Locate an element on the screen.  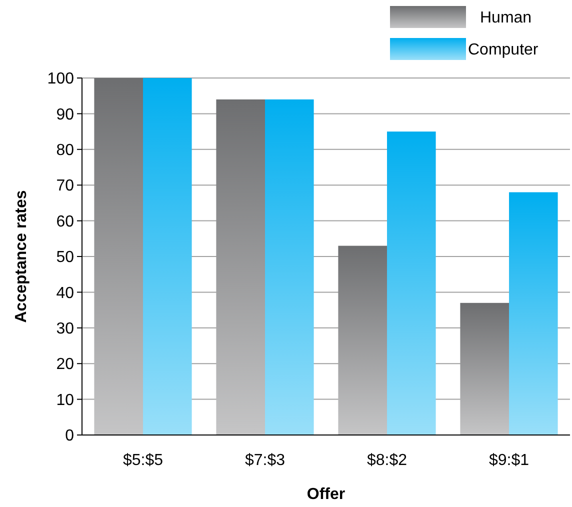
y-axis-title: Acceptance rates is located at coordinates (21, 256).